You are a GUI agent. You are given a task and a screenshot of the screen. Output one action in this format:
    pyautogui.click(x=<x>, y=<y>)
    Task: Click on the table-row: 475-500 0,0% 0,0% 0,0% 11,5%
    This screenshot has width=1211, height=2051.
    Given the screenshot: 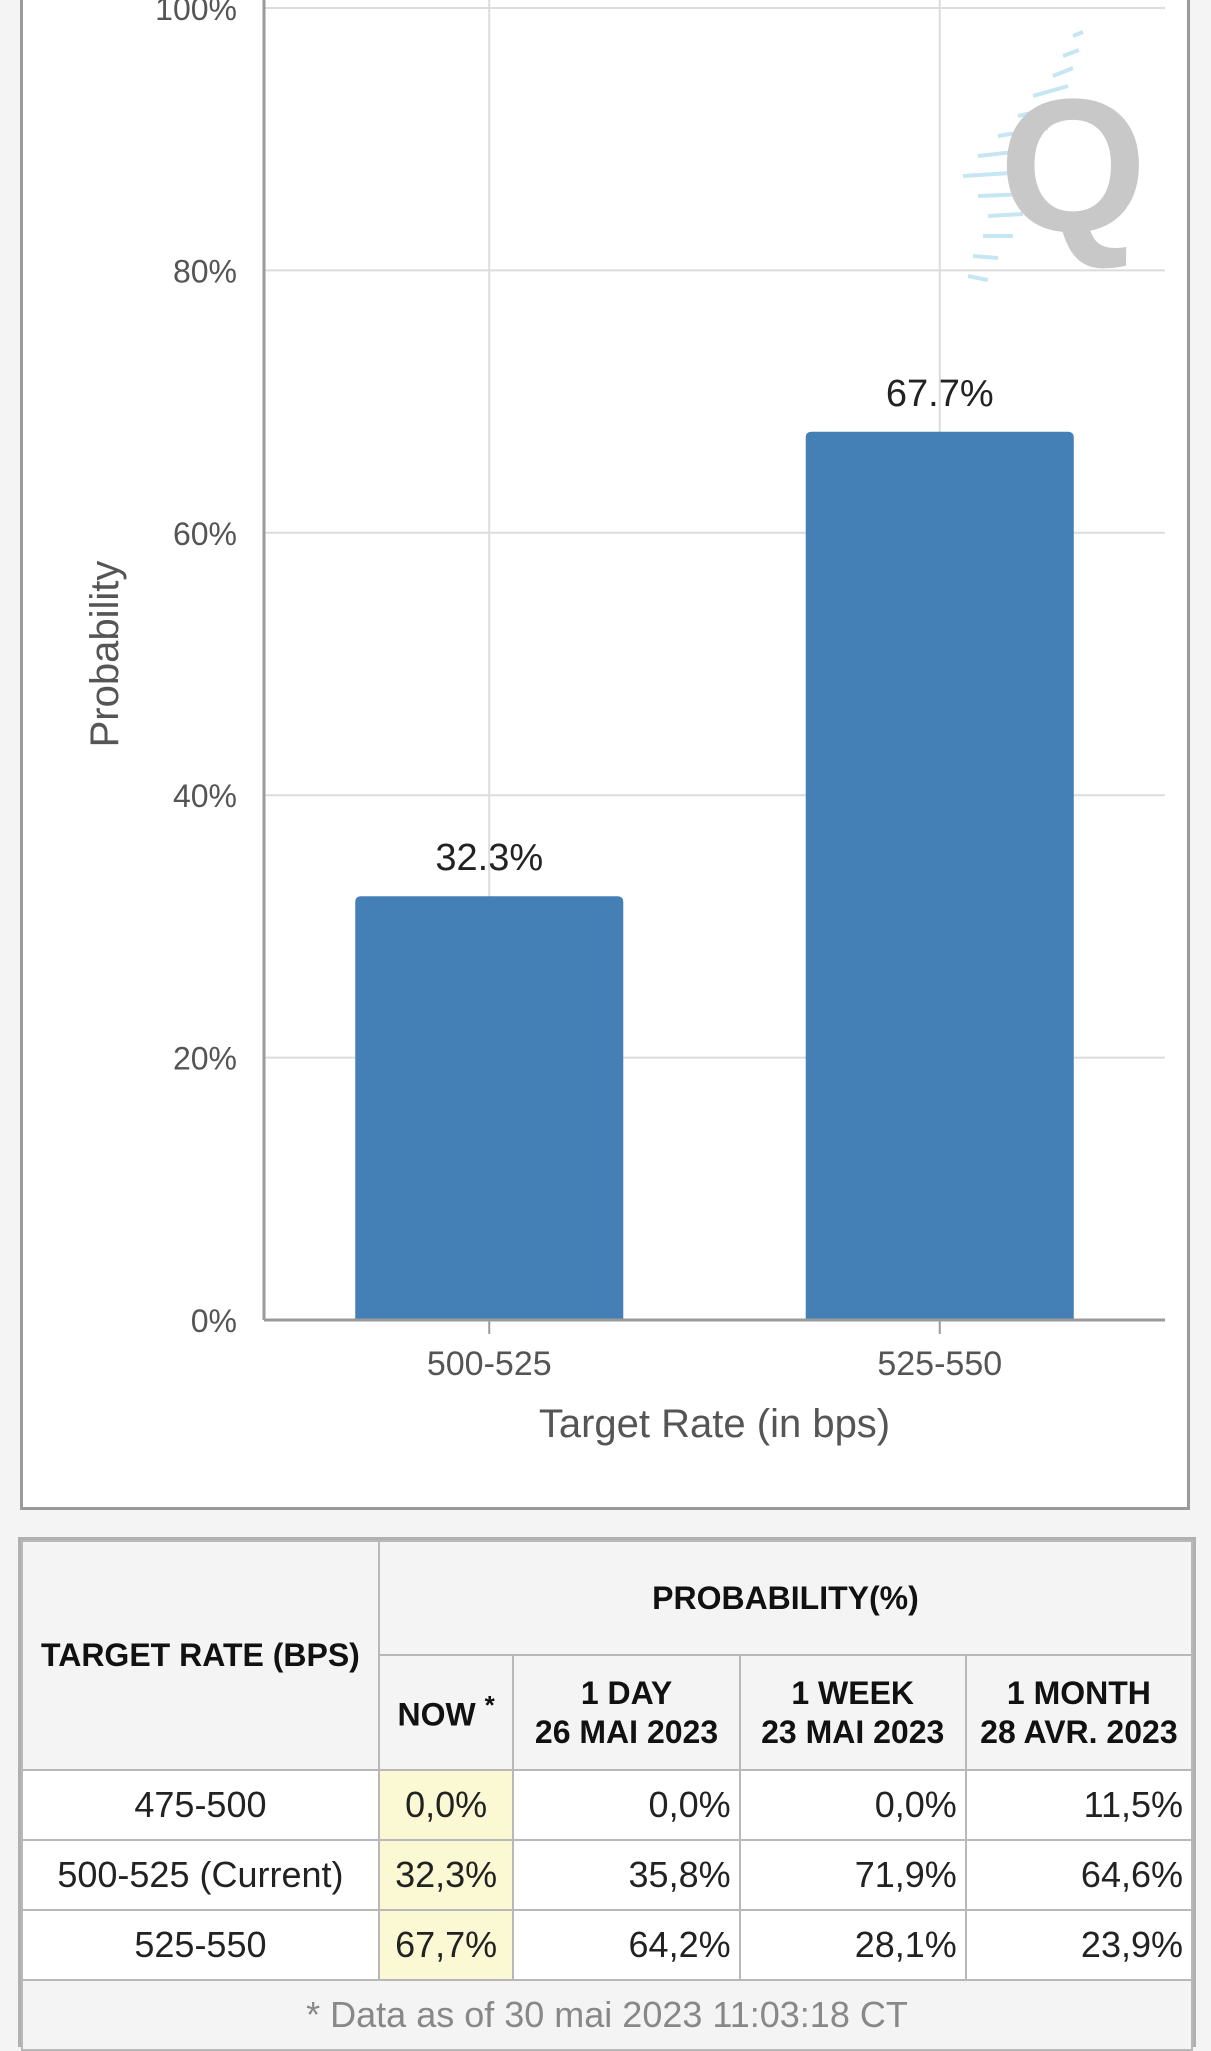 What is the action you would take?
    pyautogui.click(x=607, y=1805)
    